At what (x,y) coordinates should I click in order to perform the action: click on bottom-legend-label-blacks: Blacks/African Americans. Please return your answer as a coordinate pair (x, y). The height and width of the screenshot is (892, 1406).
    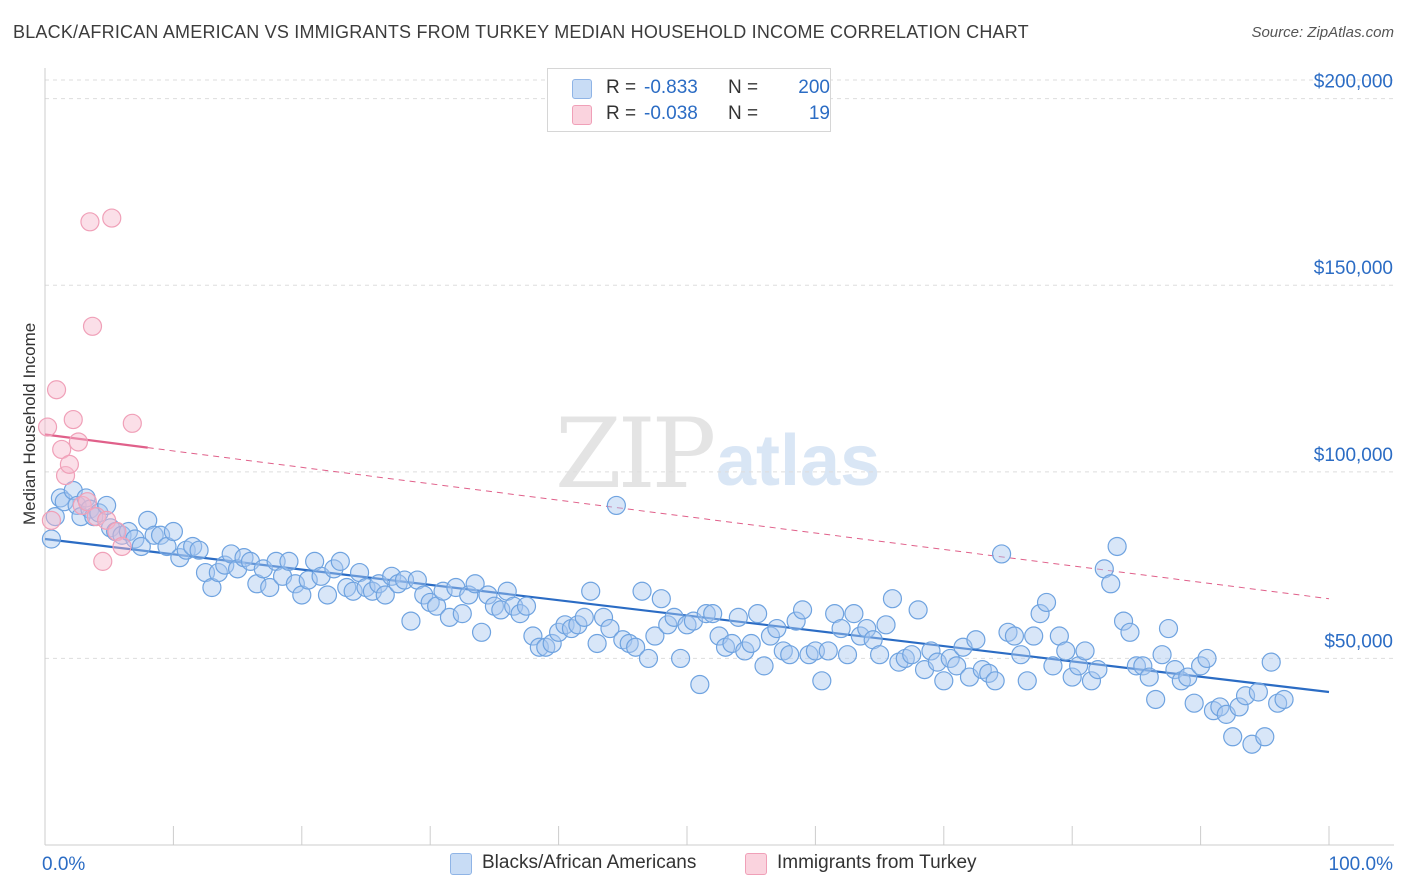
    Looking at the image, I should click on (589, 862).